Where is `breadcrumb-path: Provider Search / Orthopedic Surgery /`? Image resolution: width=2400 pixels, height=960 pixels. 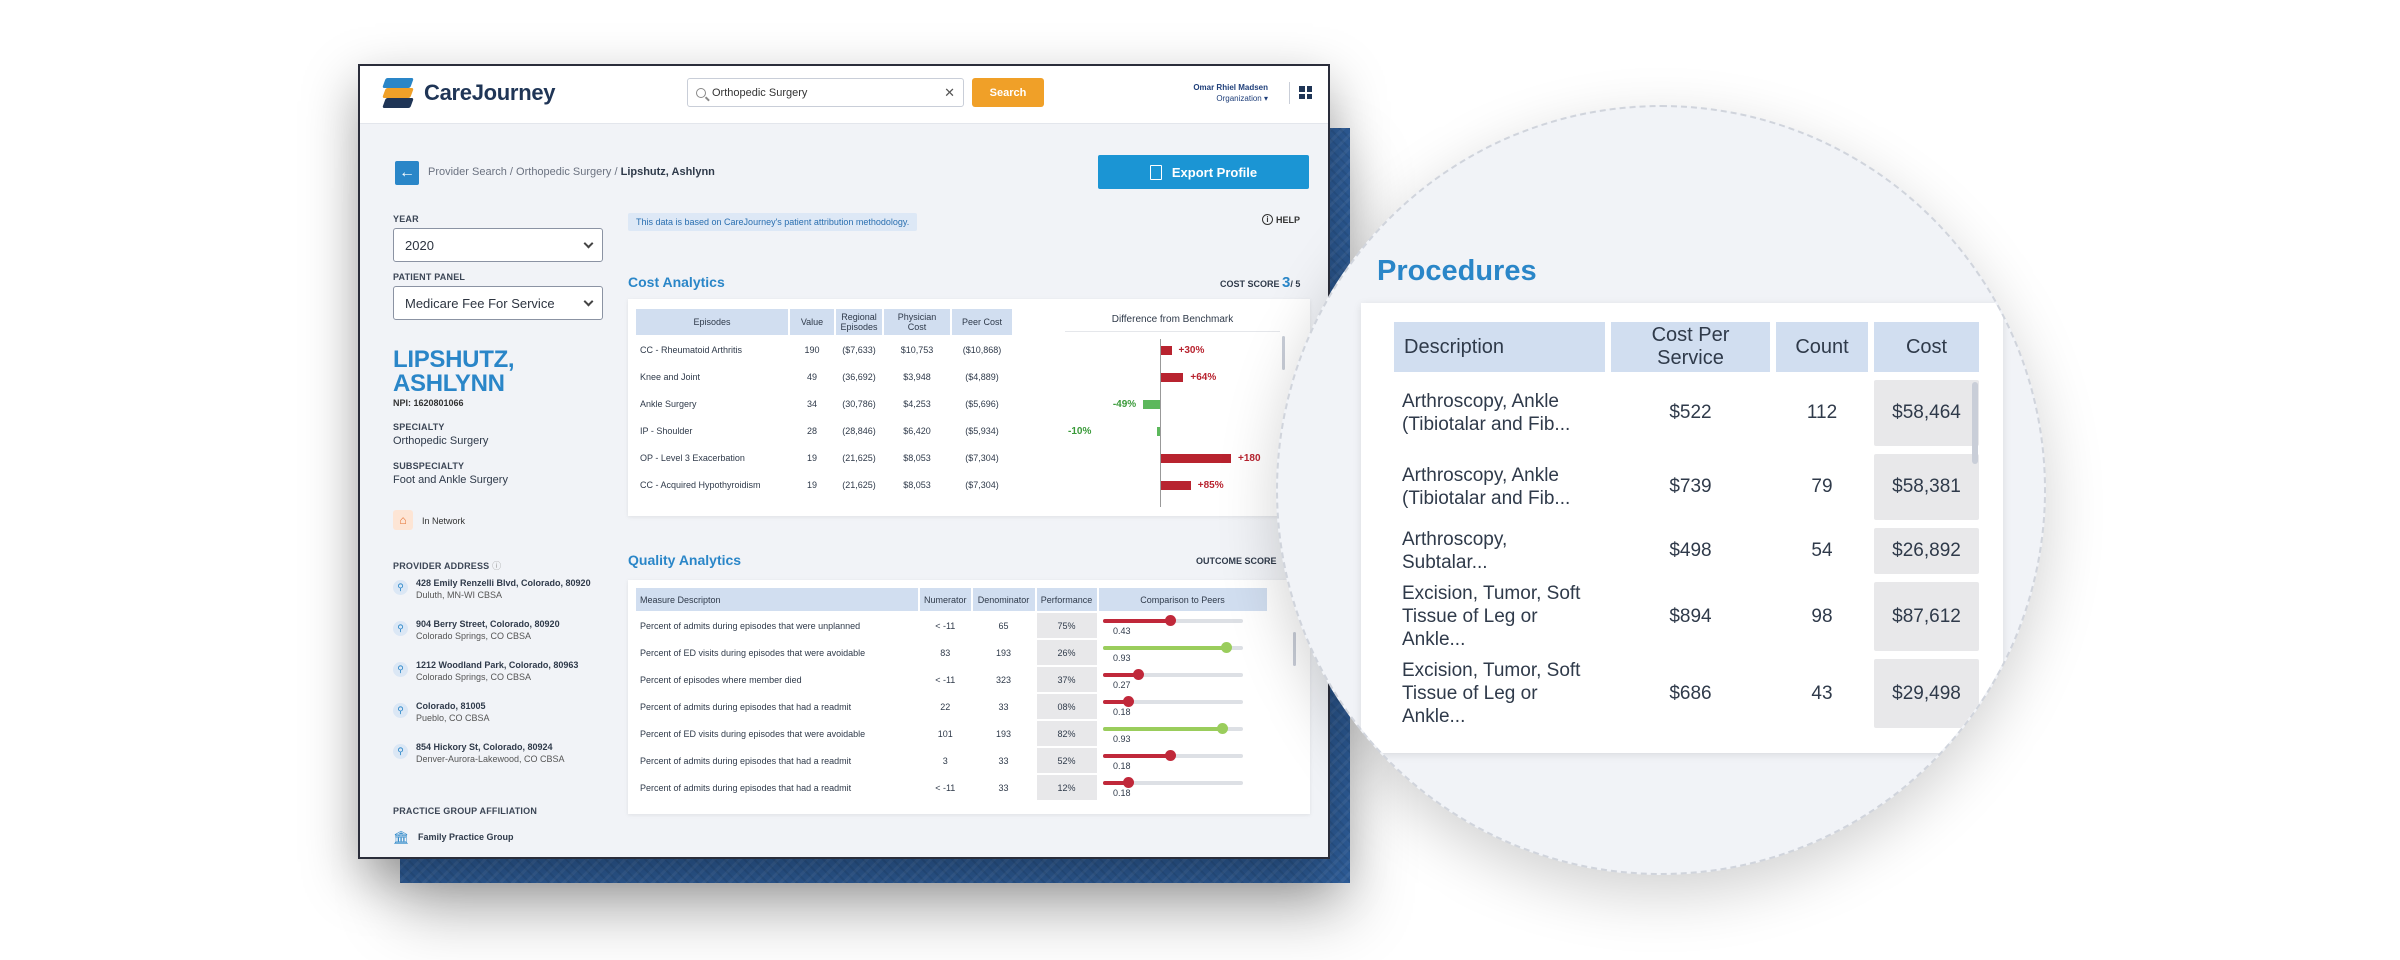
breadcrumb-path: Provider Search / Orthopedic Surgery / is located at coordinates (524, 172).